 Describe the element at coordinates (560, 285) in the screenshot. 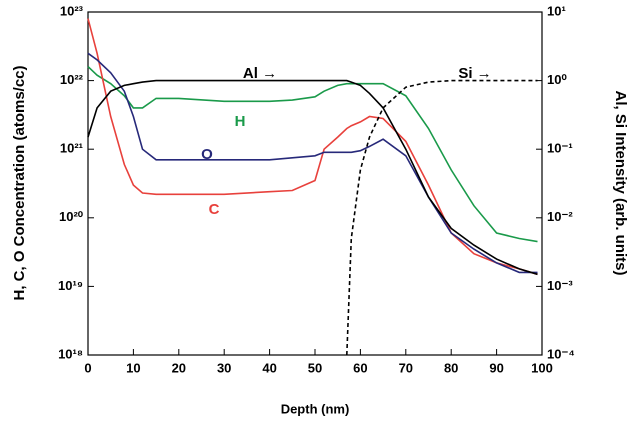

I see `y2-tick-label: 10⁻³` at that location.